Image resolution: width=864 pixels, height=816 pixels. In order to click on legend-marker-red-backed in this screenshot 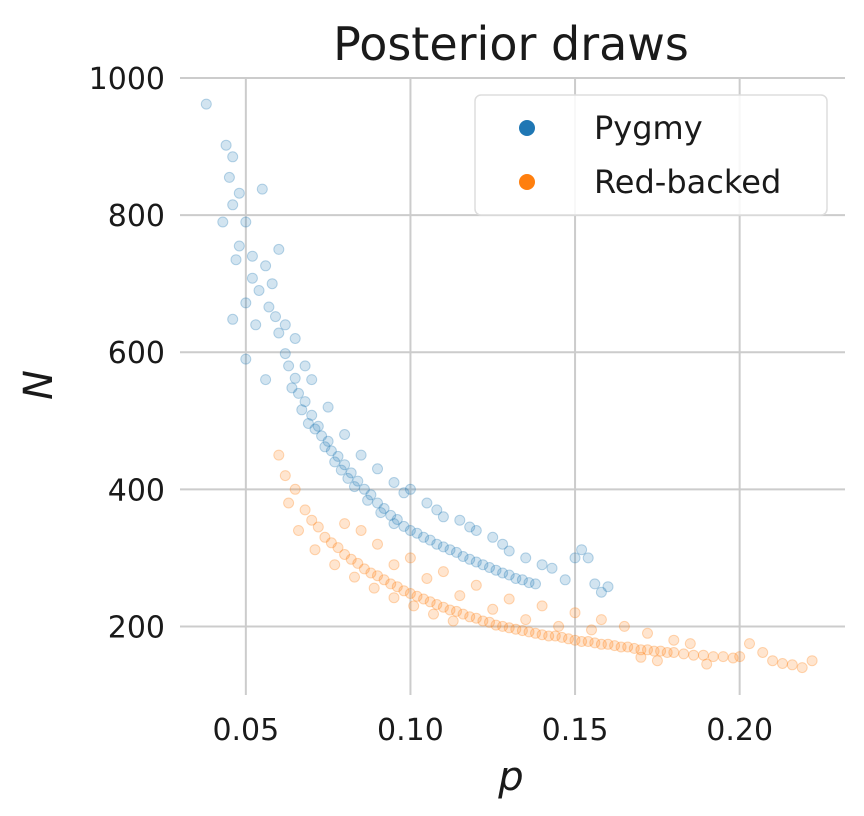, I will do `click(527, 182)`.